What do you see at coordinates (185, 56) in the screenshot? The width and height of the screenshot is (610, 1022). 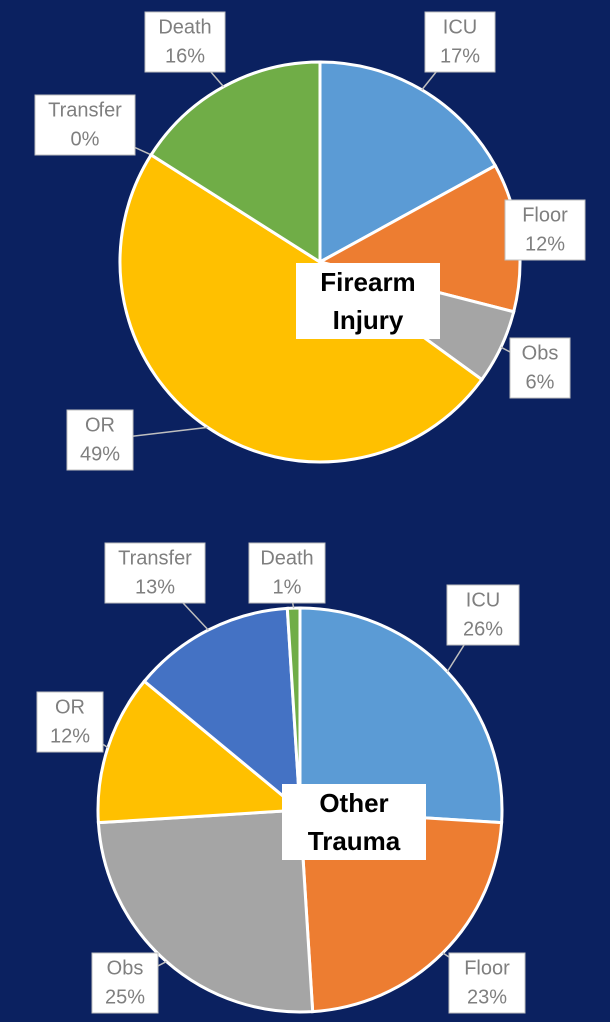 I see `value-label: 16%` at bounding box center [185, 56].